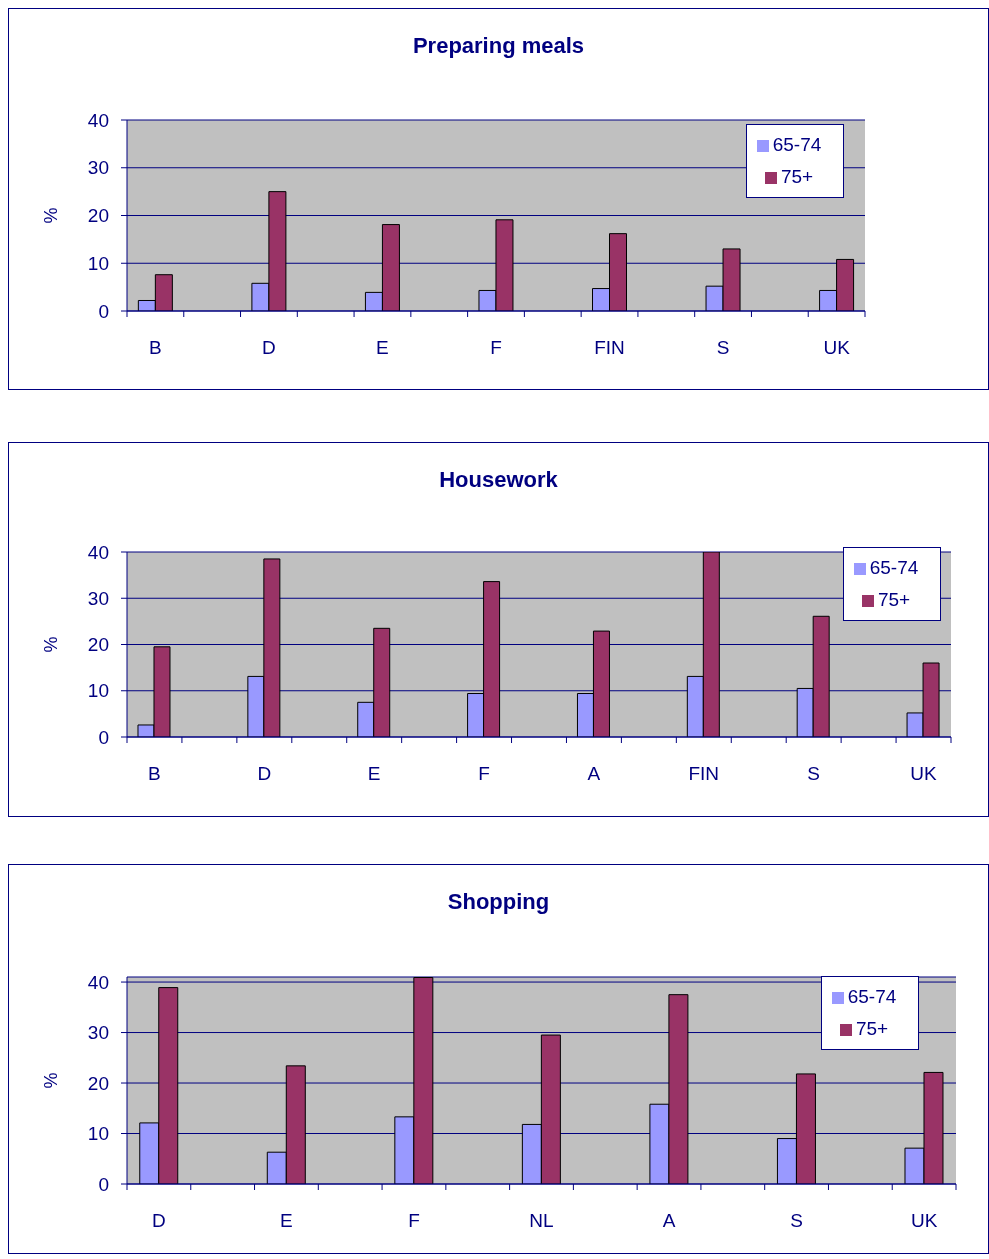  Describe the element at coordinates (541, 1220) in the screenshot. I see `x-tick-label: NL` at that location.